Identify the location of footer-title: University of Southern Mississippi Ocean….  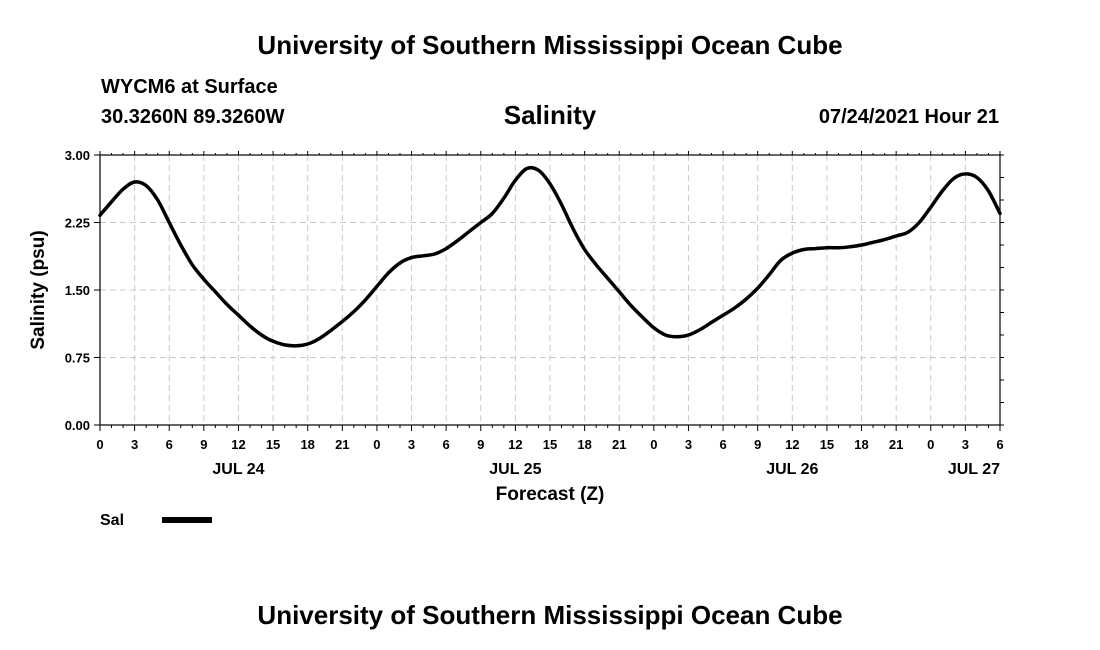
(550, 615).